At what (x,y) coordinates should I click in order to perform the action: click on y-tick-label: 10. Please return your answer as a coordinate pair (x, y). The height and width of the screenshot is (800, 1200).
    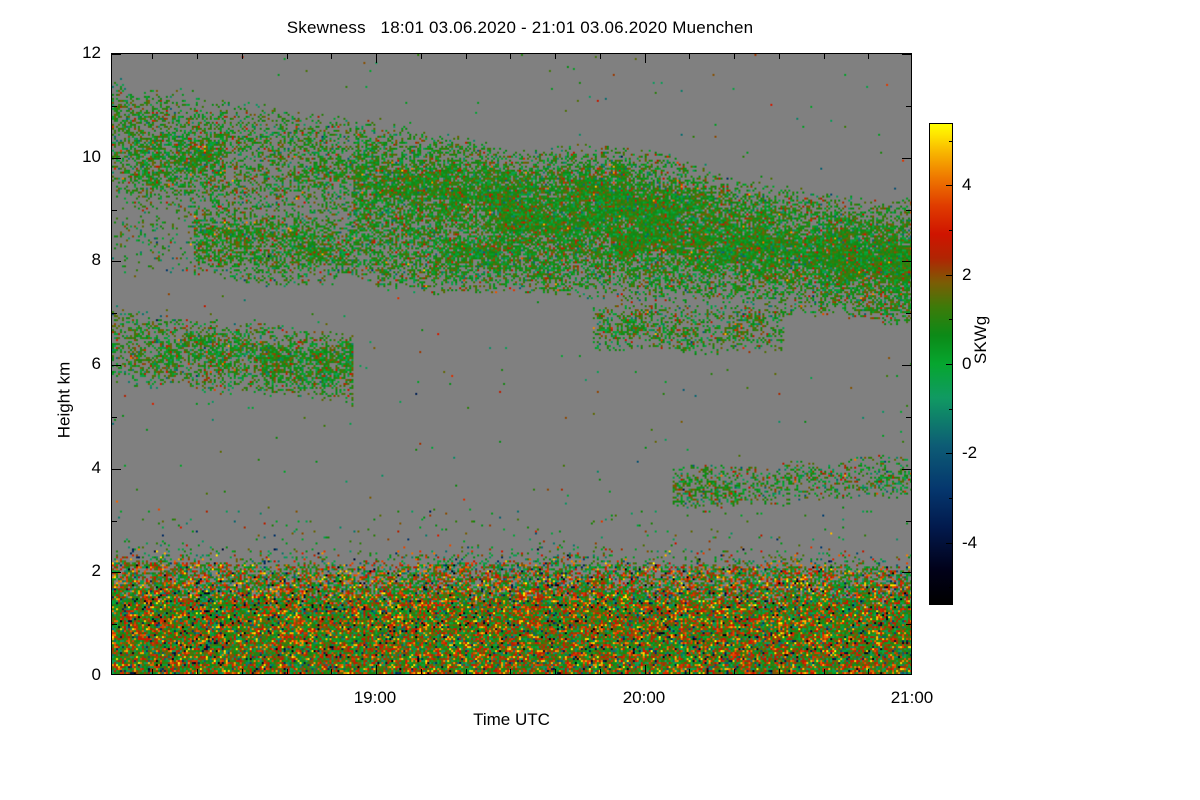
    Looking at the image, I should click on (91, 156).